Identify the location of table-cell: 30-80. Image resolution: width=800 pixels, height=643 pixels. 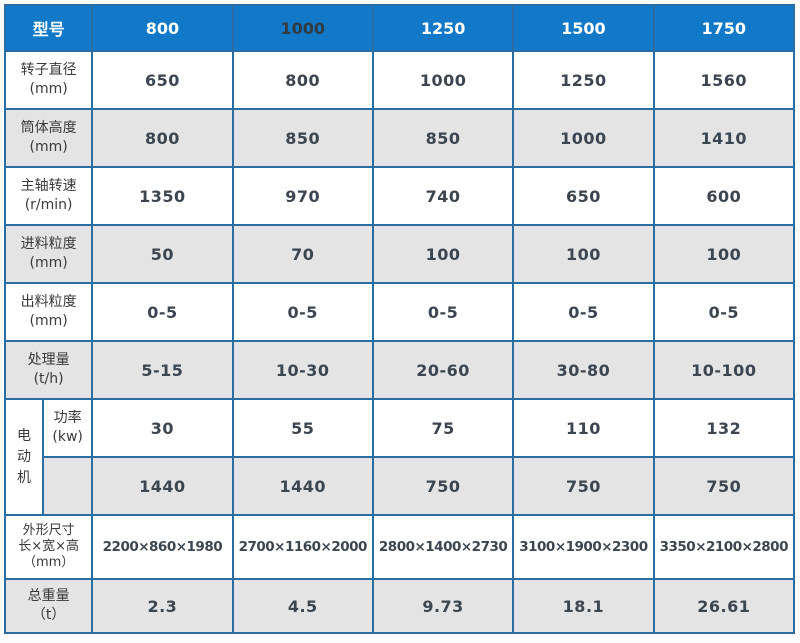
(583, 370).